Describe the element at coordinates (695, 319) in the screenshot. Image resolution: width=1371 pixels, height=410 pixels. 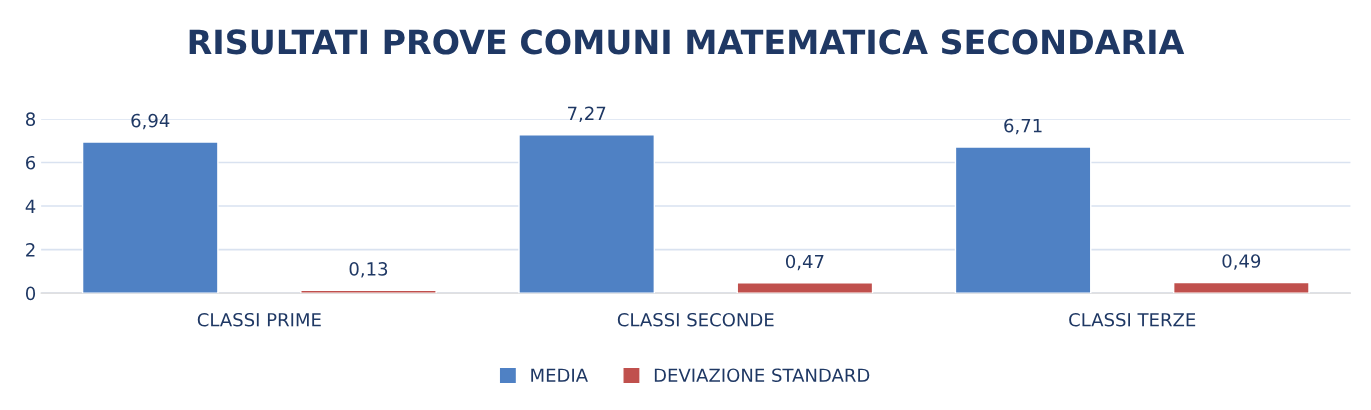
I see `x-tick-label: CLASSI SECONDE` at that location.